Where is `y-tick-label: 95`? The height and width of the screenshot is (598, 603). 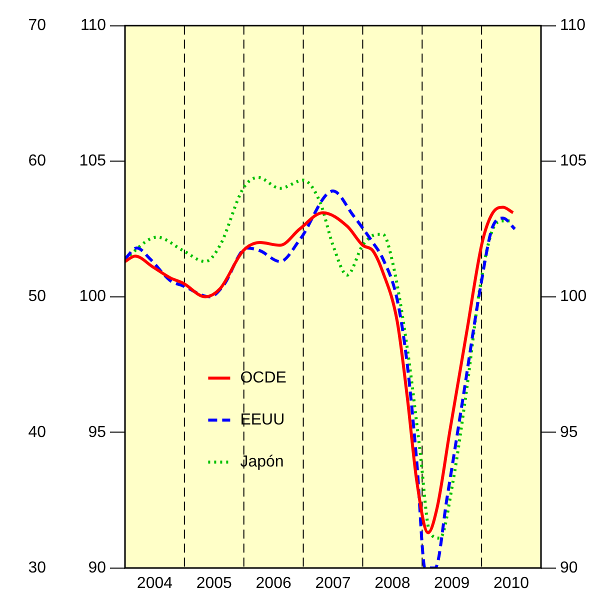
y-tick-label: 95 is located at coordinates (97, 432).